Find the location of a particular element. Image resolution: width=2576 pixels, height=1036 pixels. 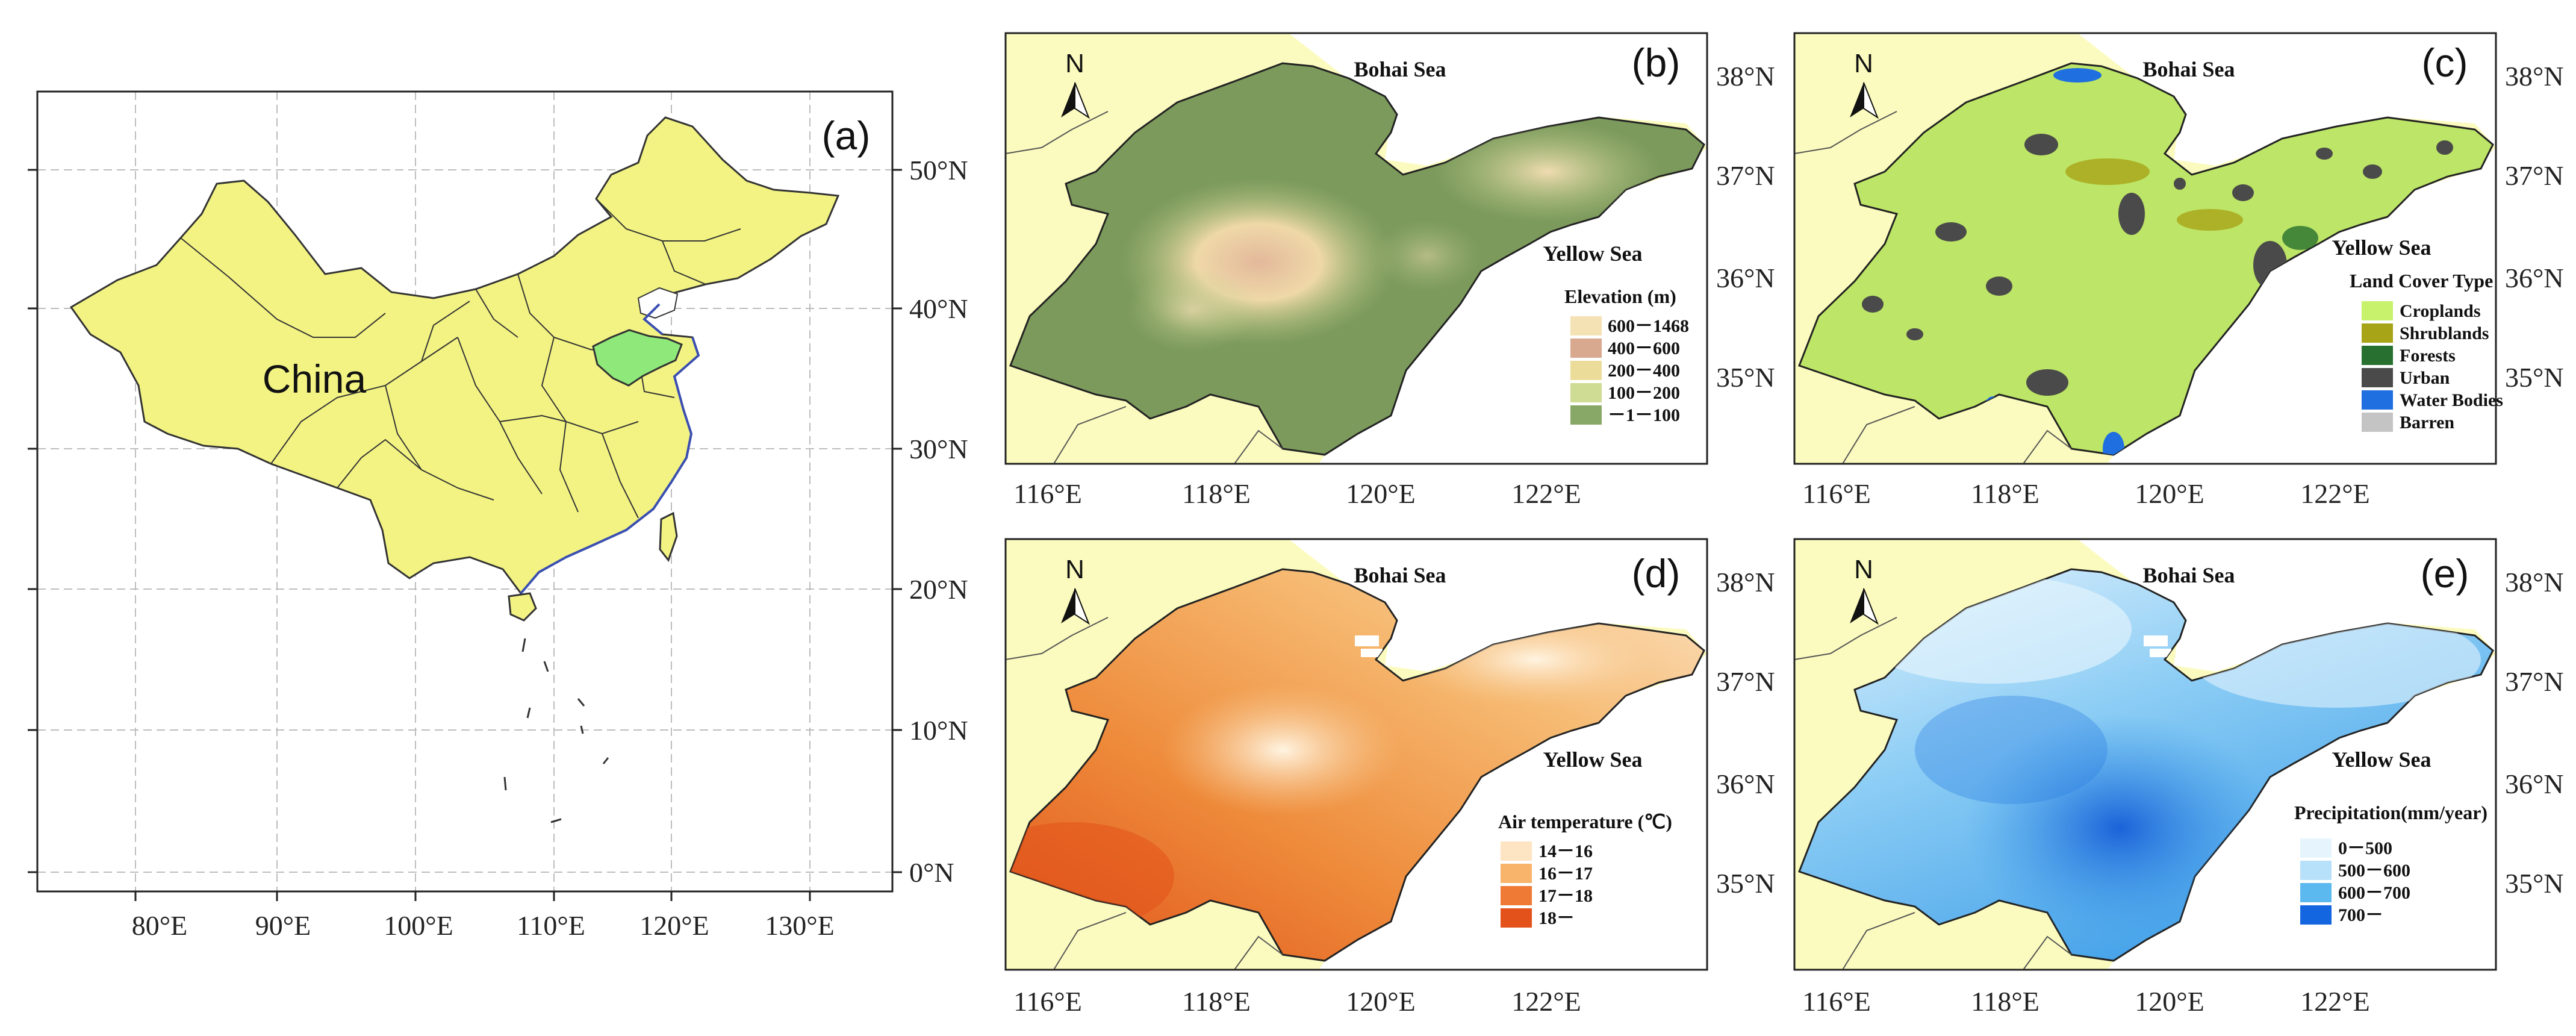

legend-title: Precipitation(mm/year) is located at coordinates (2391, 812).